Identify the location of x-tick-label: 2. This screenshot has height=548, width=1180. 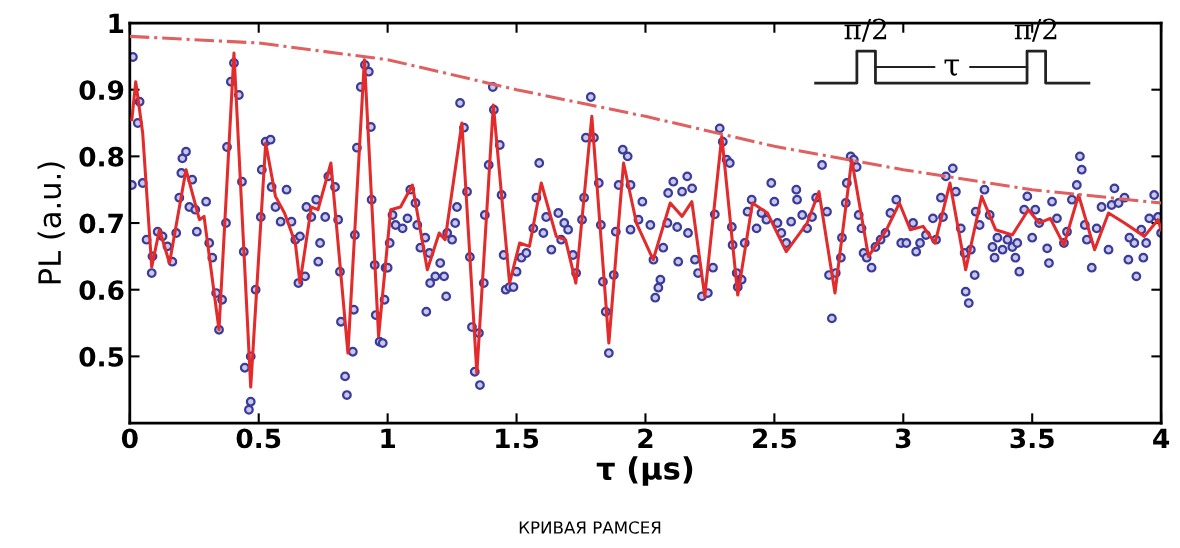
(645, 438).